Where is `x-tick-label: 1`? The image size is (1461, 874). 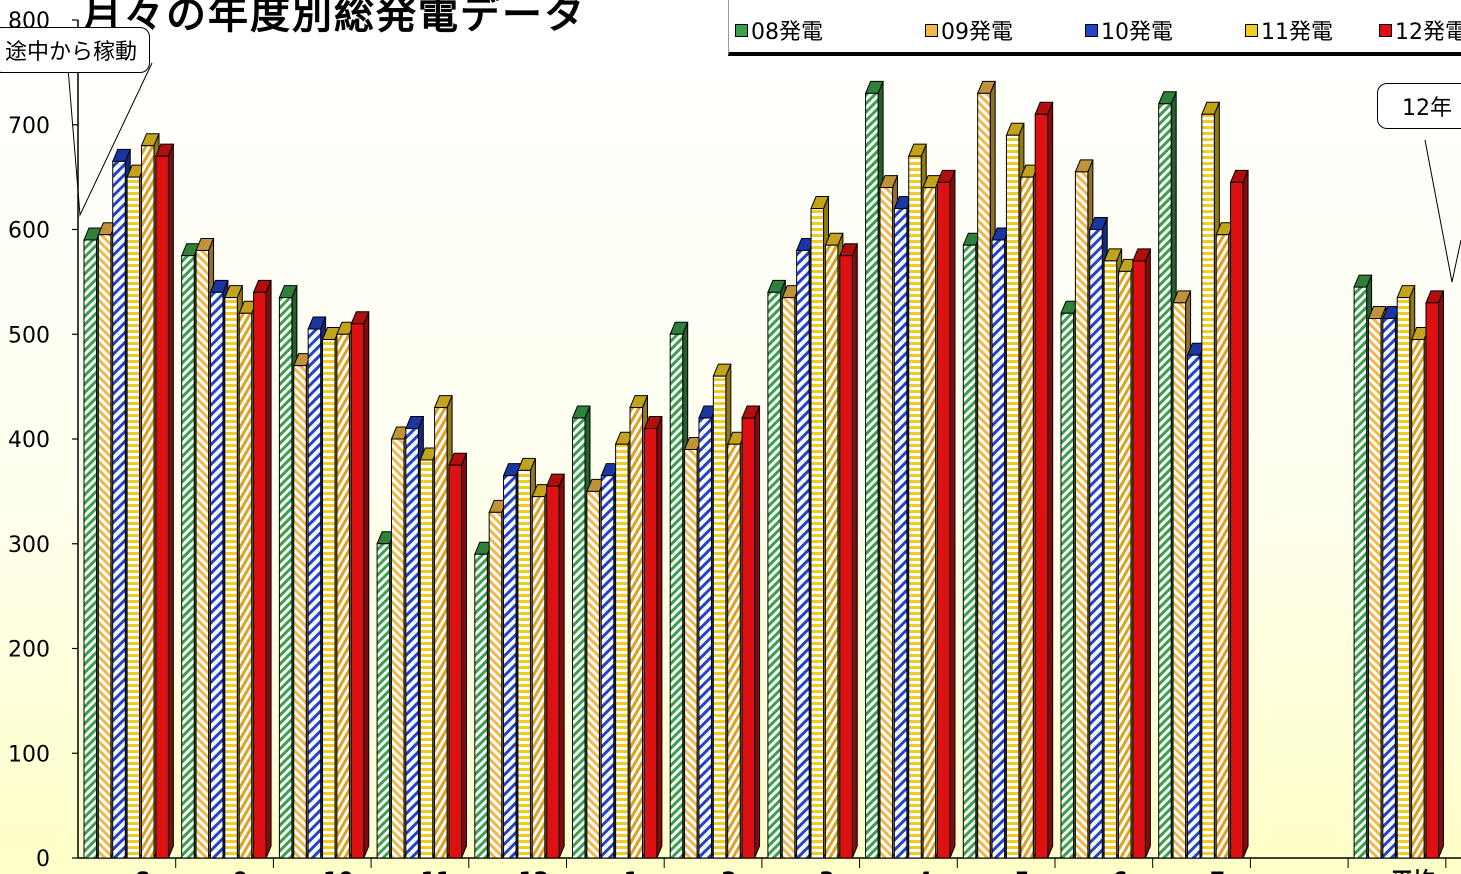 x-tick-label: 1 is located at coordinates (631, 871).